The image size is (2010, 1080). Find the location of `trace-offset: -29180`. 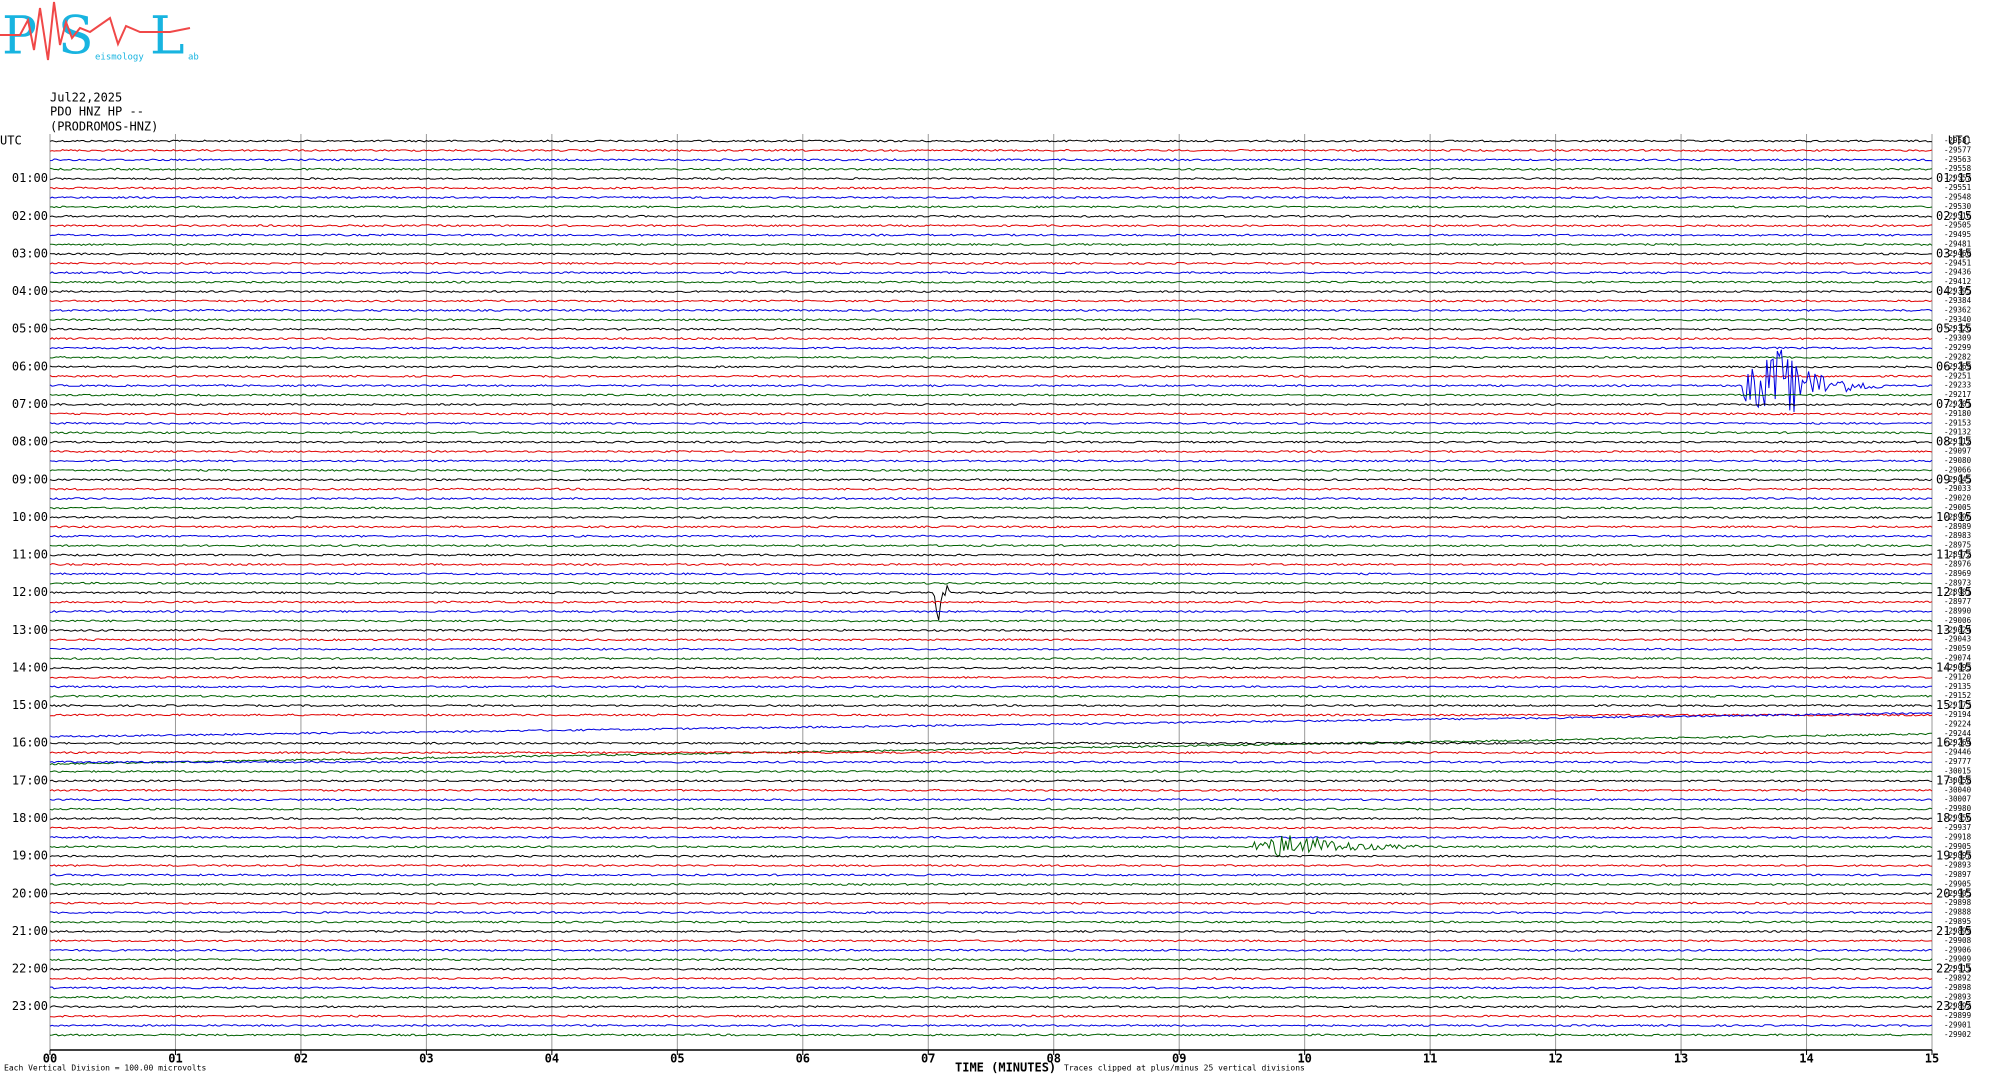

trace-offset: -29180 is located at coordinates (1958, 413).